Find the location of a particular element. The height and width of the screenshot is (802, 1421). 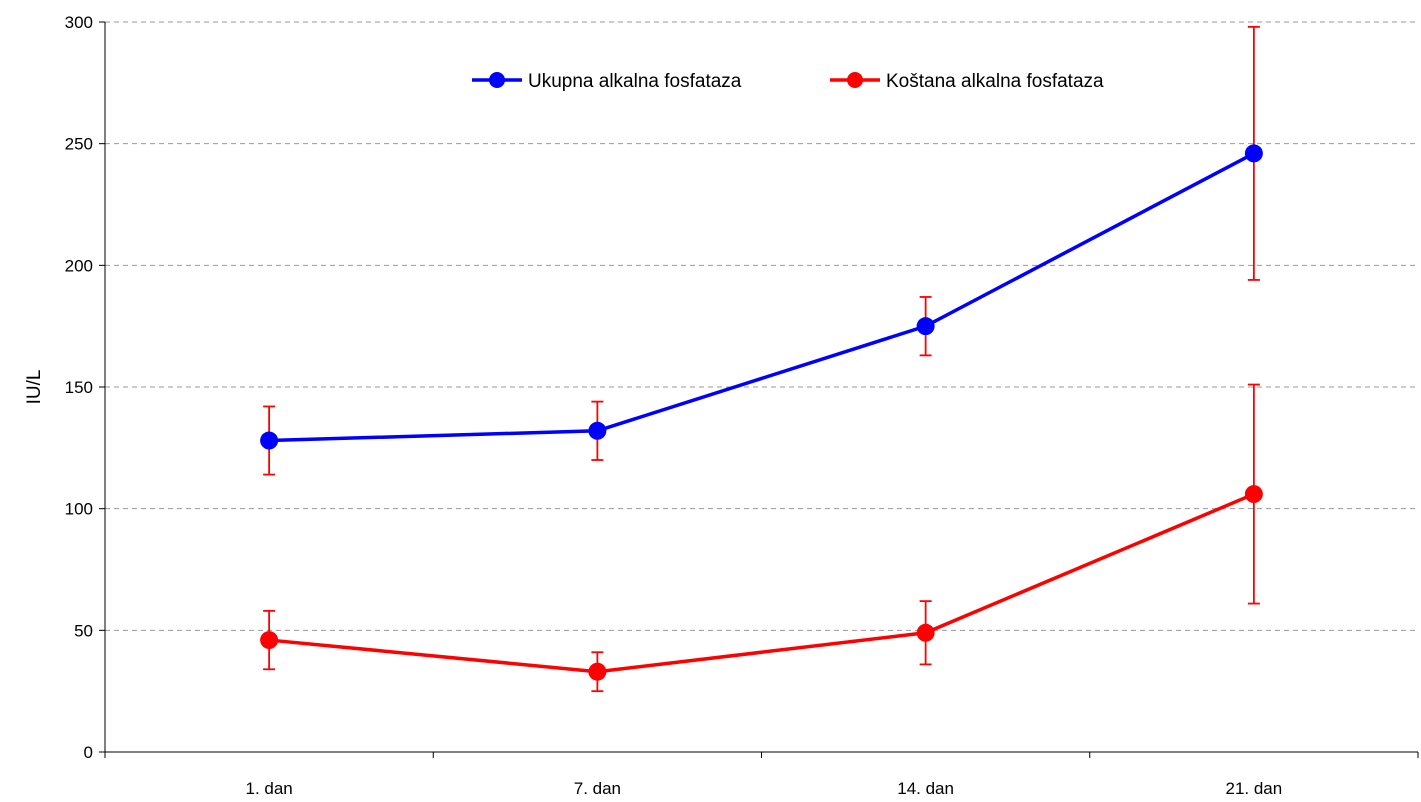

y-axis-title: IU/L is located at coordinates (34, 387).